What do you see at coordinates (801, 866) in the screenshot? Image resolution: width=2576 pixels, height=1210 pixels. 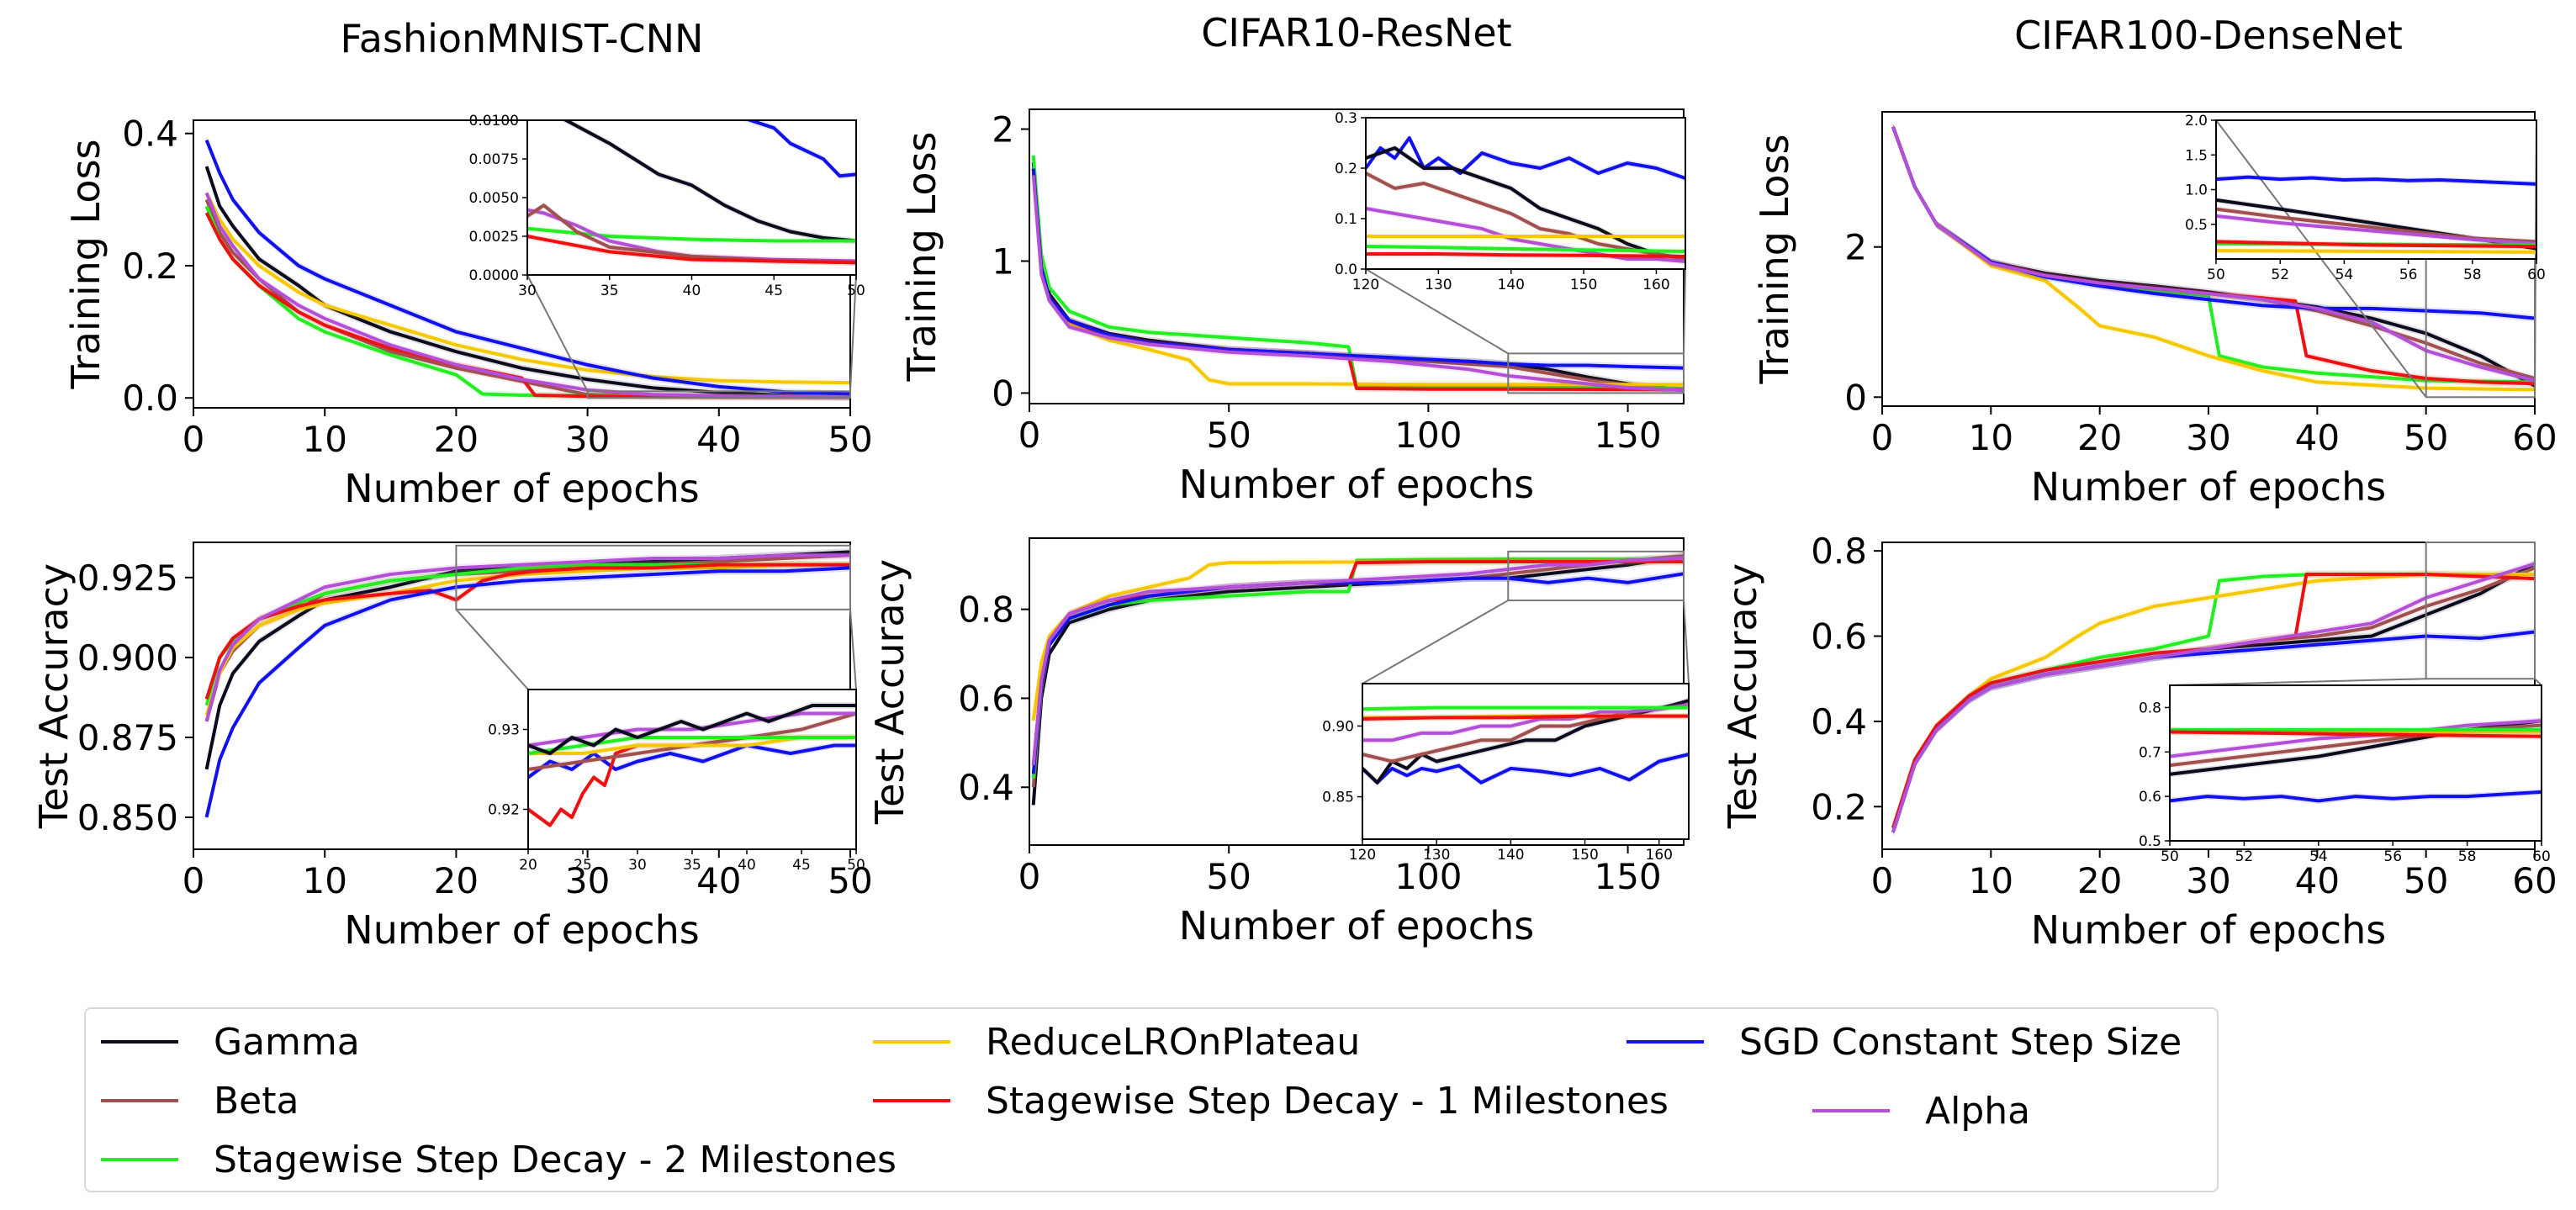 I see `inset-x-tick-label-fmnist-acc: 45` at bounding box center [801, 866].